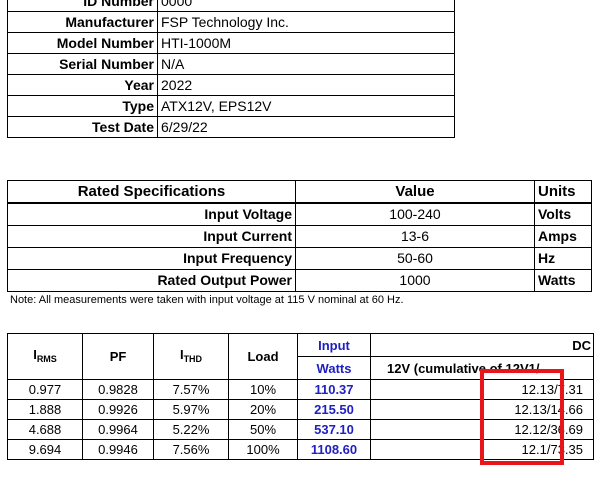  Describe the element at coordinates (334, 345) in the screenshot. I see `input-watts-header-1: Input` at that location.